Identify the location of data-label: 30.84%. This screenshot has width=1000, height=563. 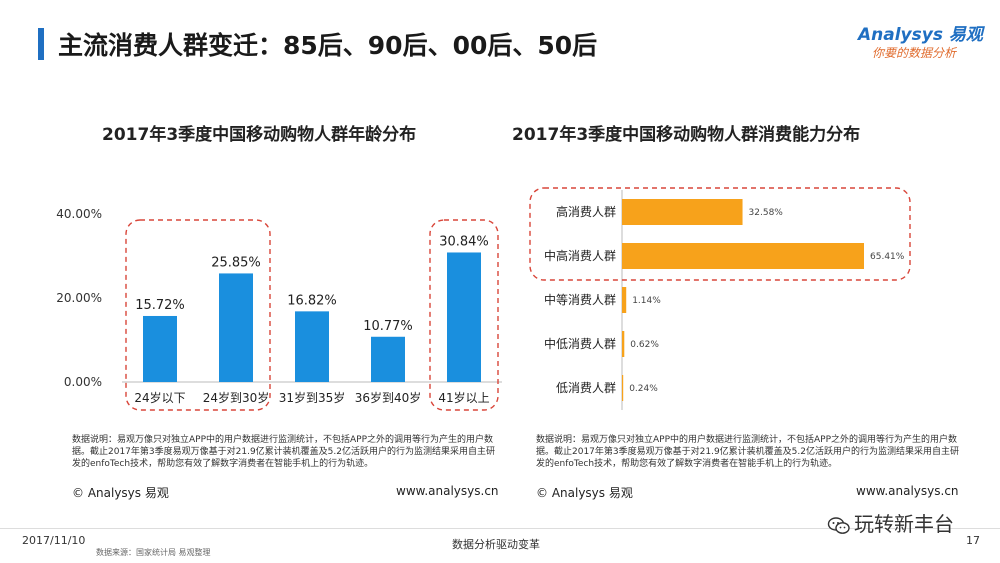
(464, 241).